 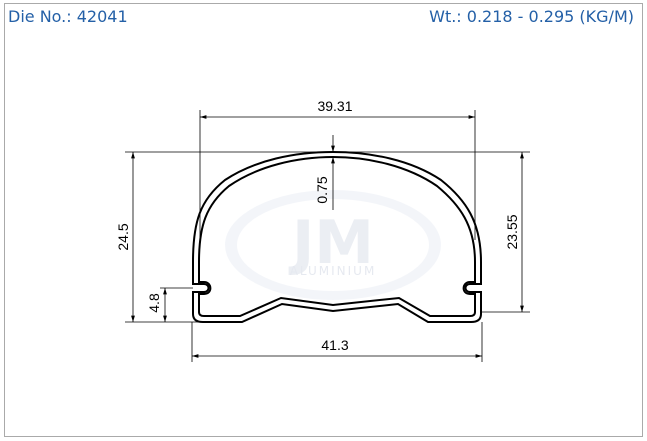 I want to click on die-number: Die No.: 42041, so click(x=68, y=16).